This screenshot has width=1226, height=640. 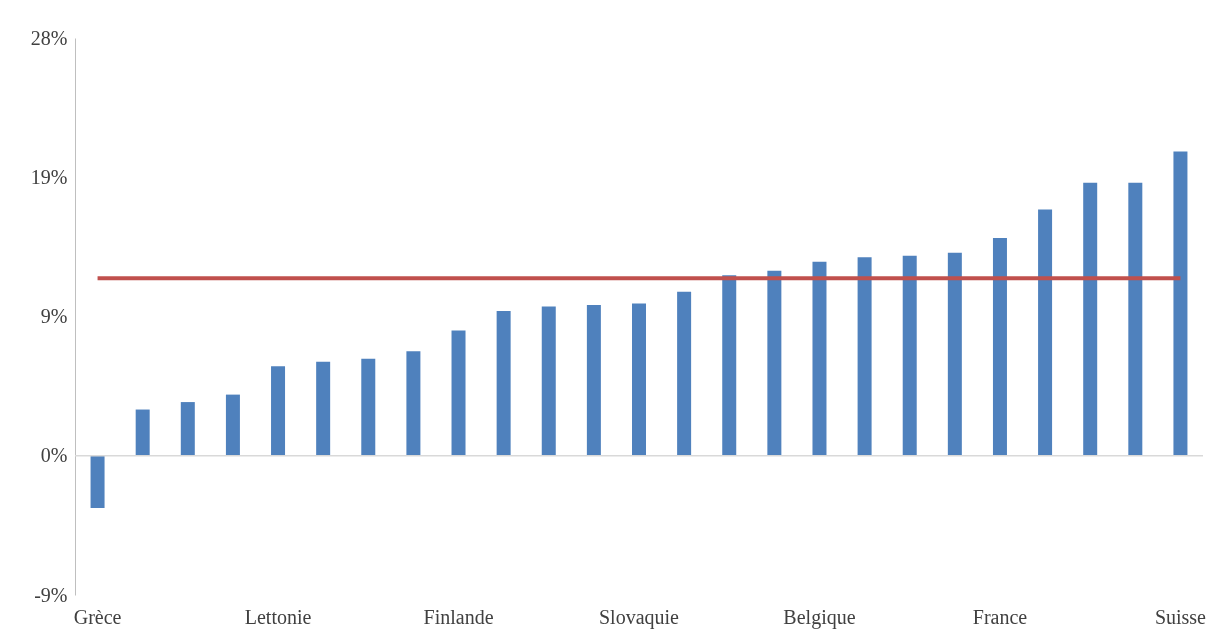 What do you see at coordinates (54, 316) in the screenshot?
I see `y-tick-label: 9%` at bounding box center [54, 316].